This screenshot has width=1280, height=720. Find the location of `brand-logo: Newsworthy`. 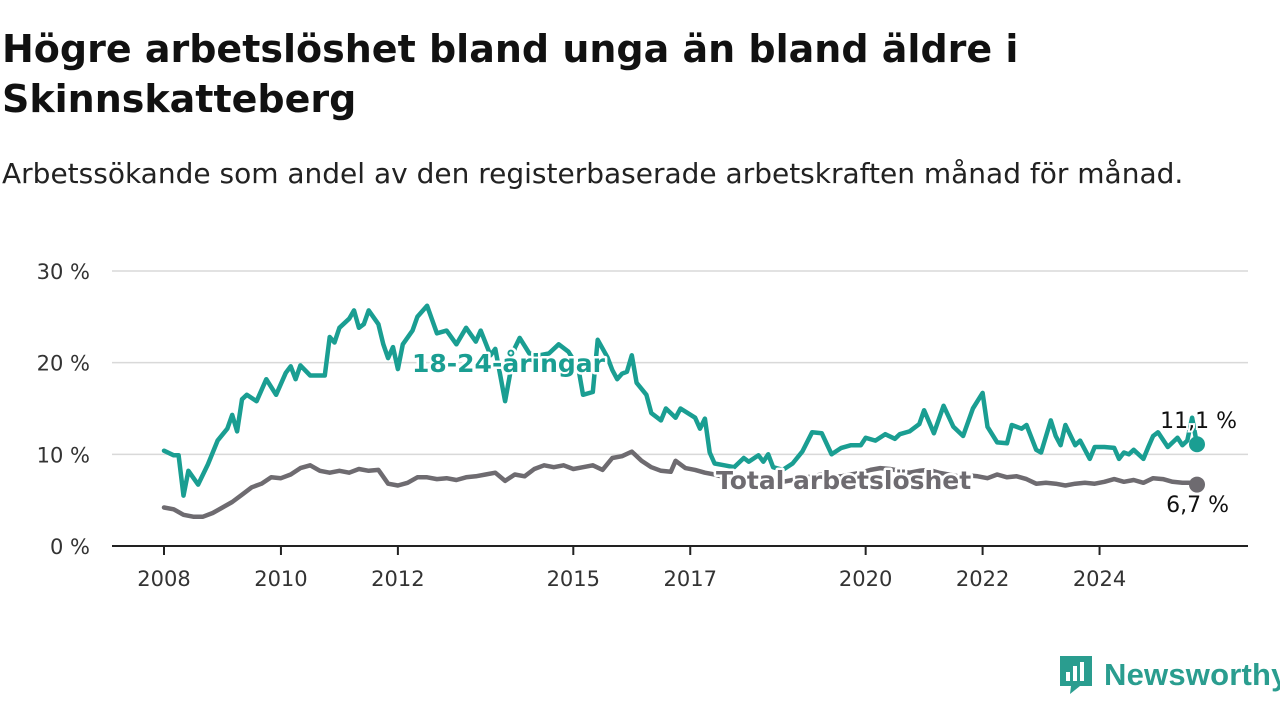

brand-logo: Newsworthy is located at coordinates (1169, 675).